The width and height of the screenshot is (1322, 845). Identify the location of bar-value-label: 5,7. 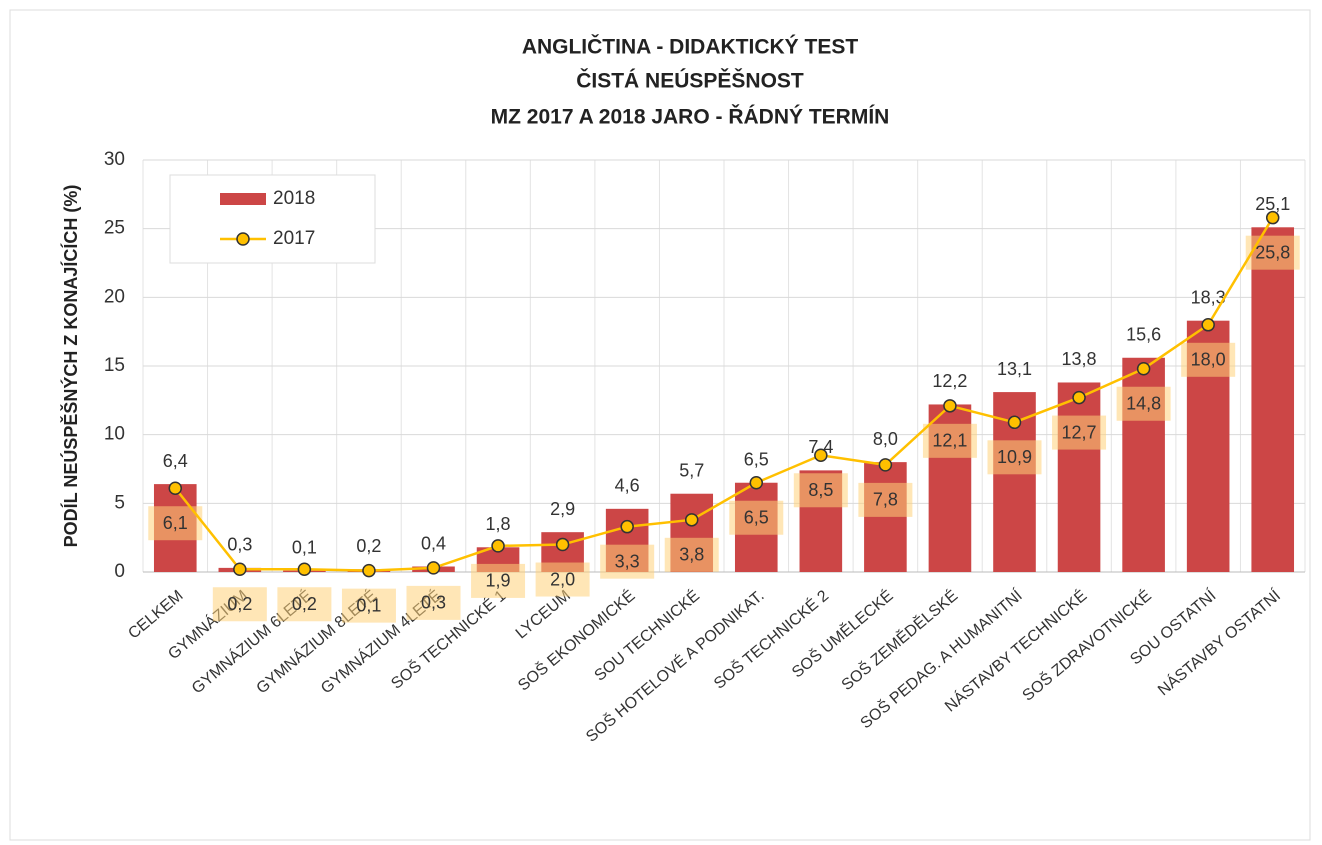
(691, 470).